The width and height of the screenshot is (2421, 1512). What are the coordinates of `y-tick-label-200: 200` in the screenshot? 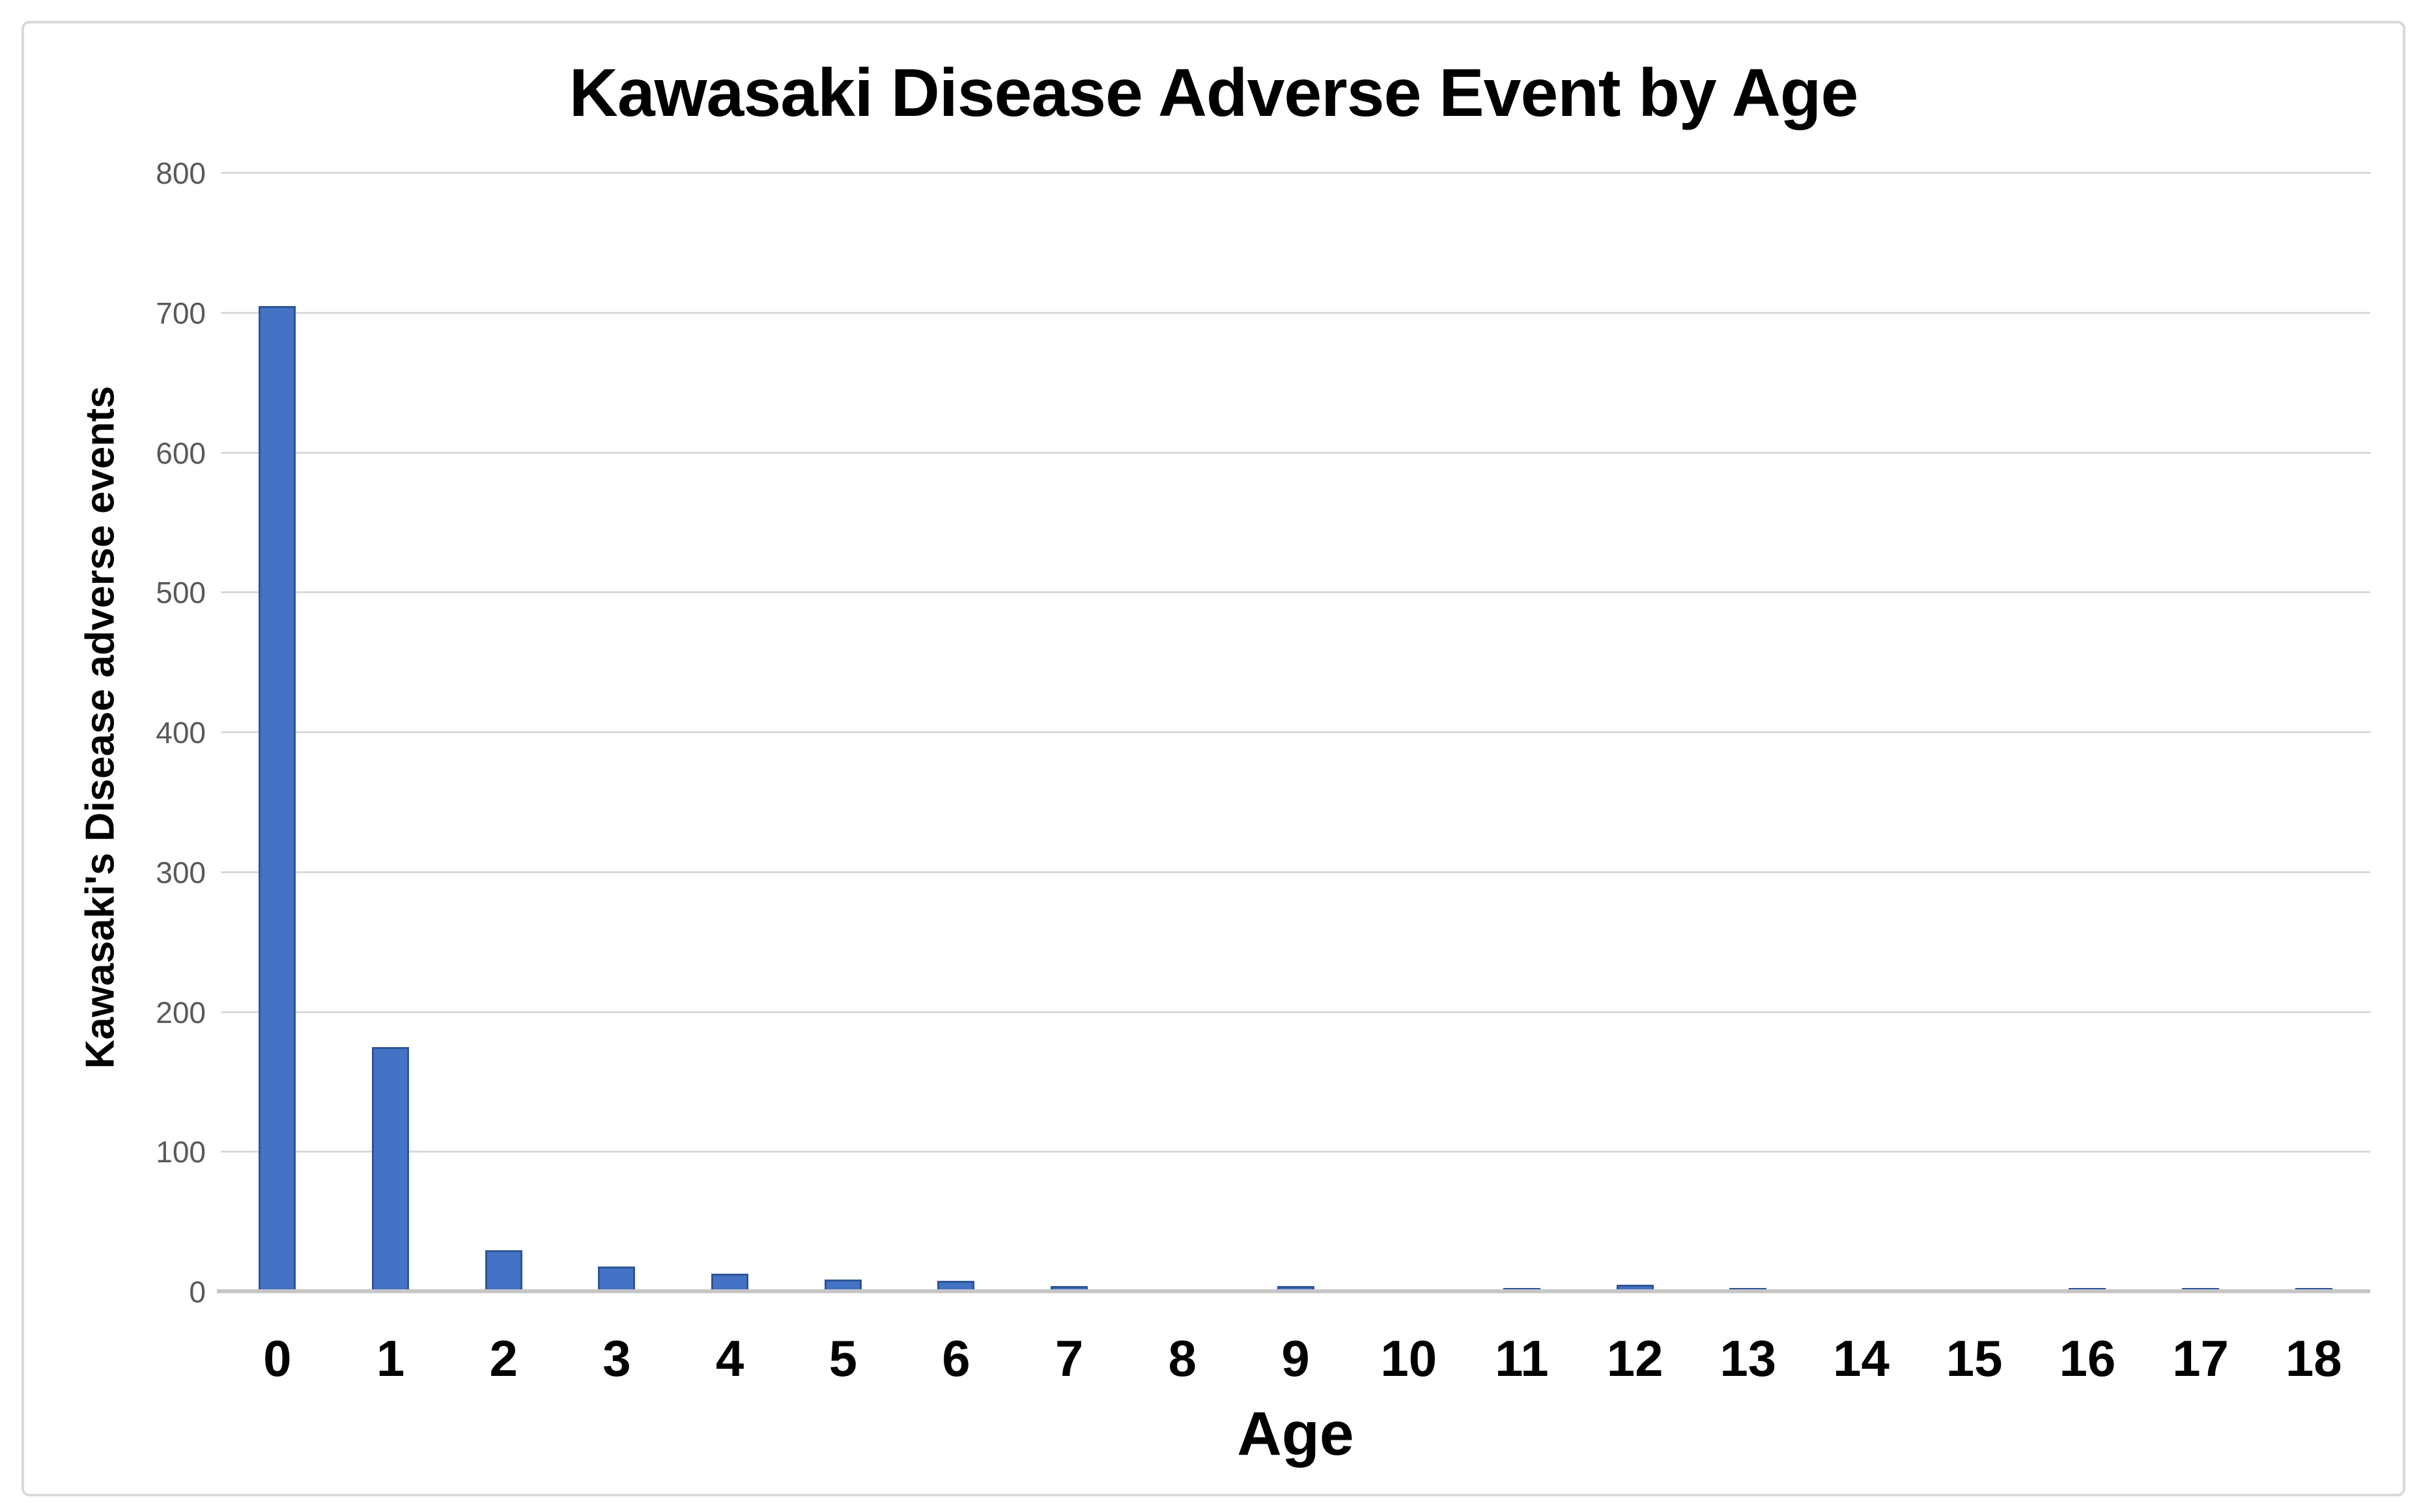 It's located at (181, 1012).